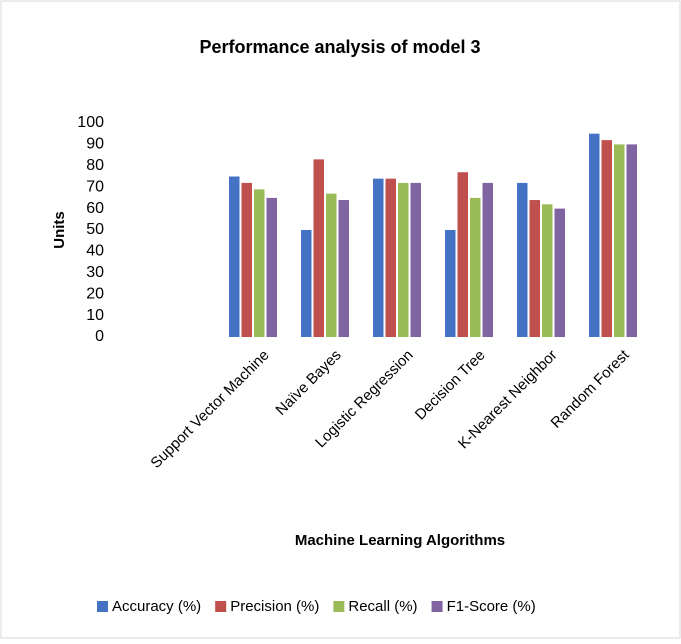  I want to click on y-tick-label: 60, so click(95, 208).